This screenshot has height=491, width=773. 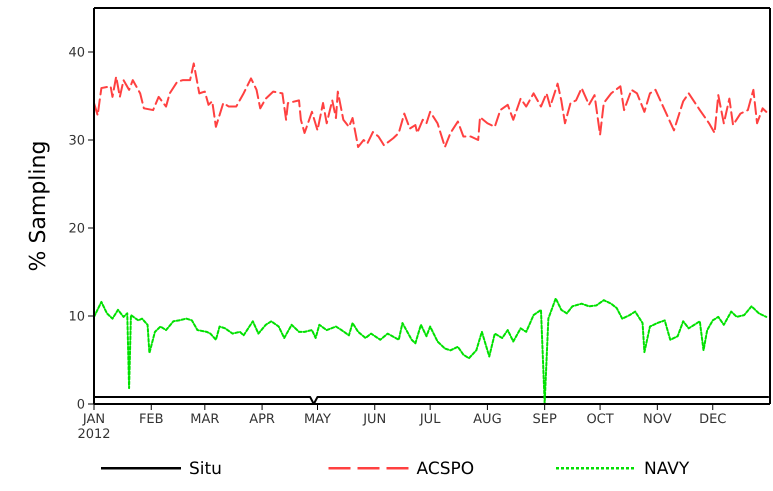 What do you see at coordinates (76, 317) in the screenshot?
I see `y-tick-label: 10` at bounding box center [76, 317].